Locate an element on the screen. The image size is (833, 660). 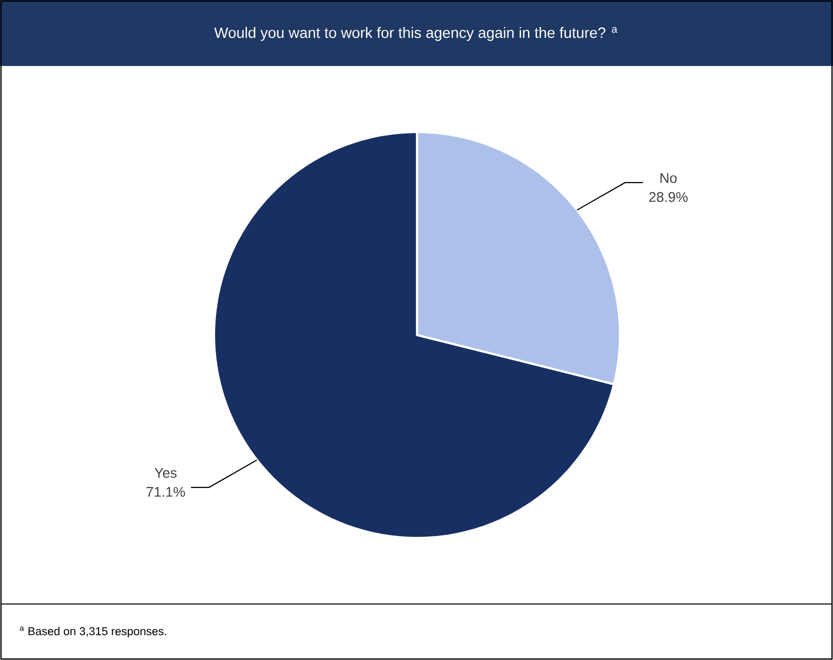
data-label: 71.1% is located at coordinates (165, 491).